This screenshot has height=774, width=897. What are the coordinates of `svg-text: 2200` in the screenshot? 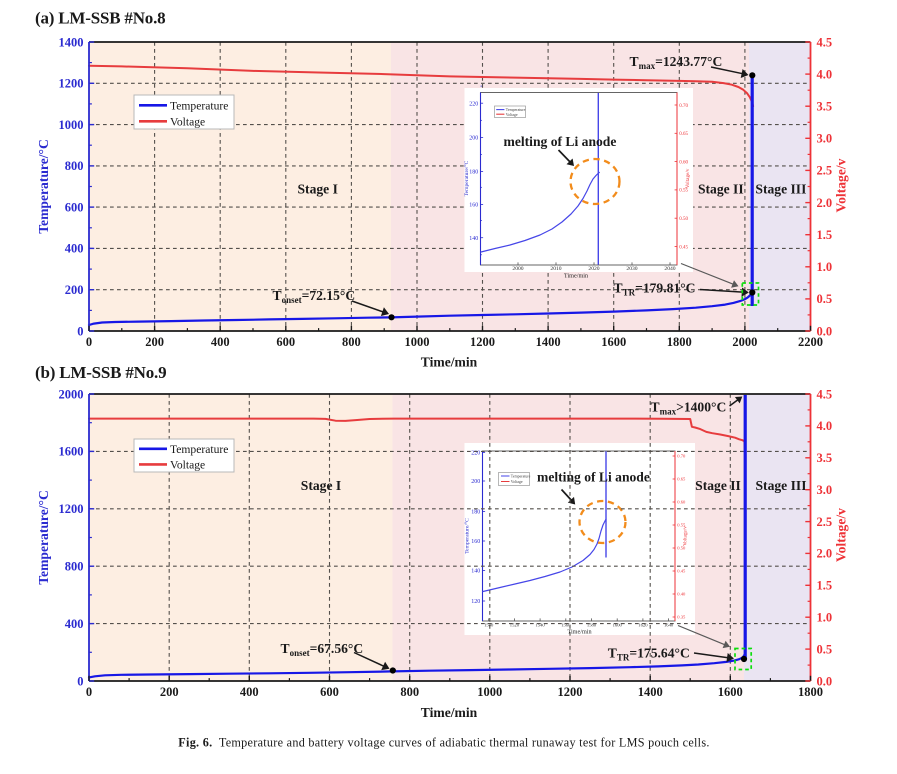 It's located at (810, 342).